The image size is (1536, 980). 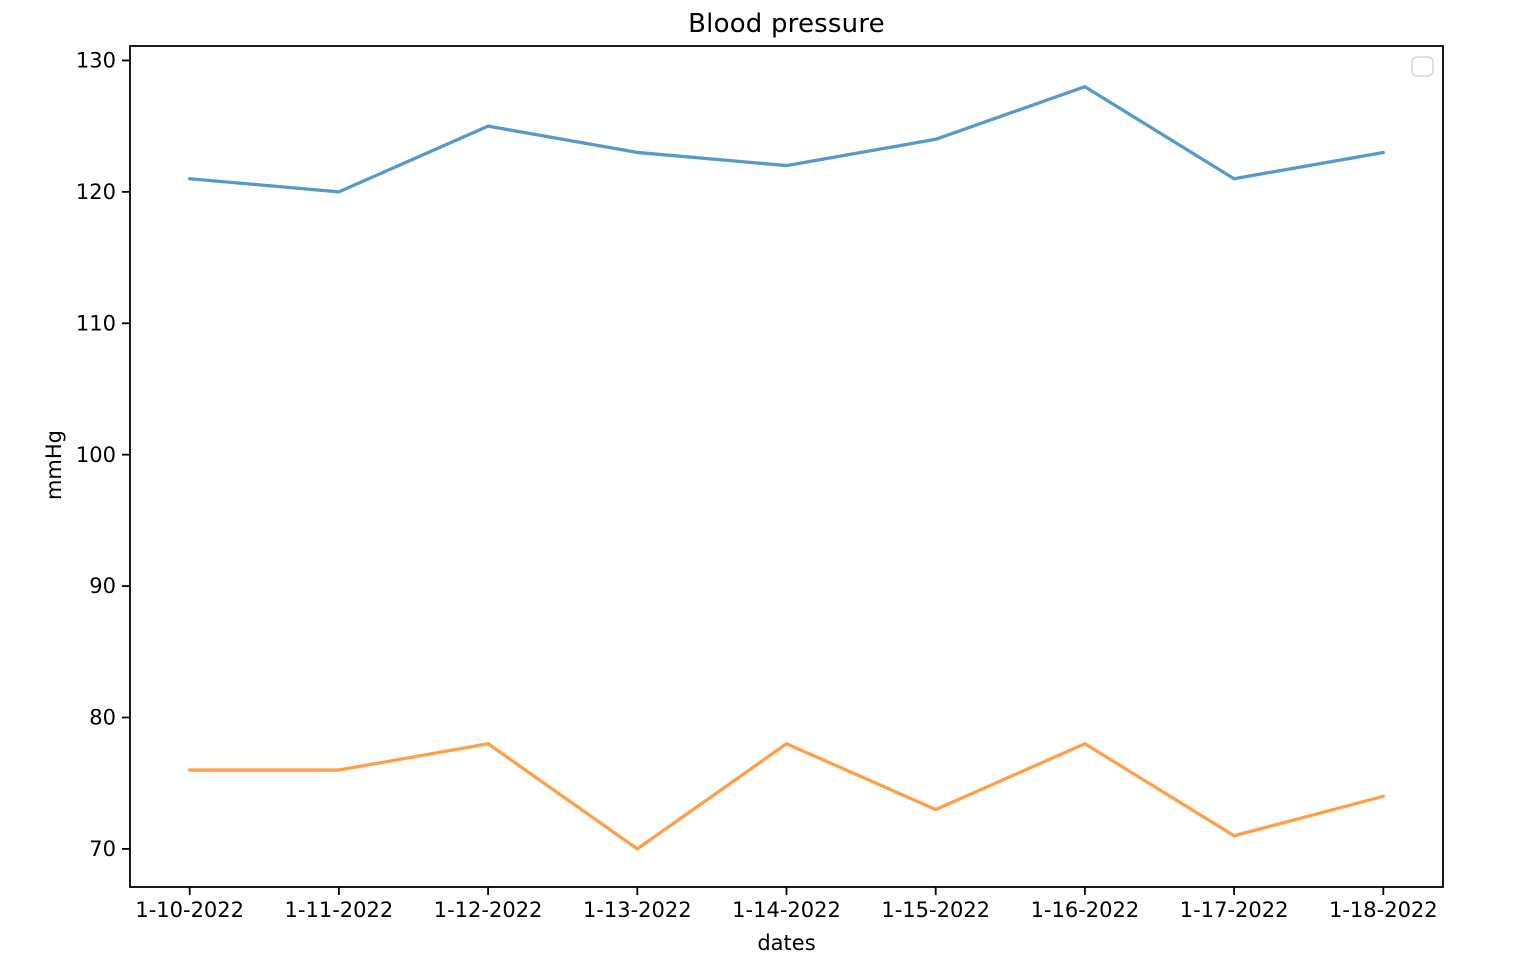 What do you see at coordinates (96, 192) in the screenshot?
I see `y-tick-label: 120` at bounding box center [96, 192].